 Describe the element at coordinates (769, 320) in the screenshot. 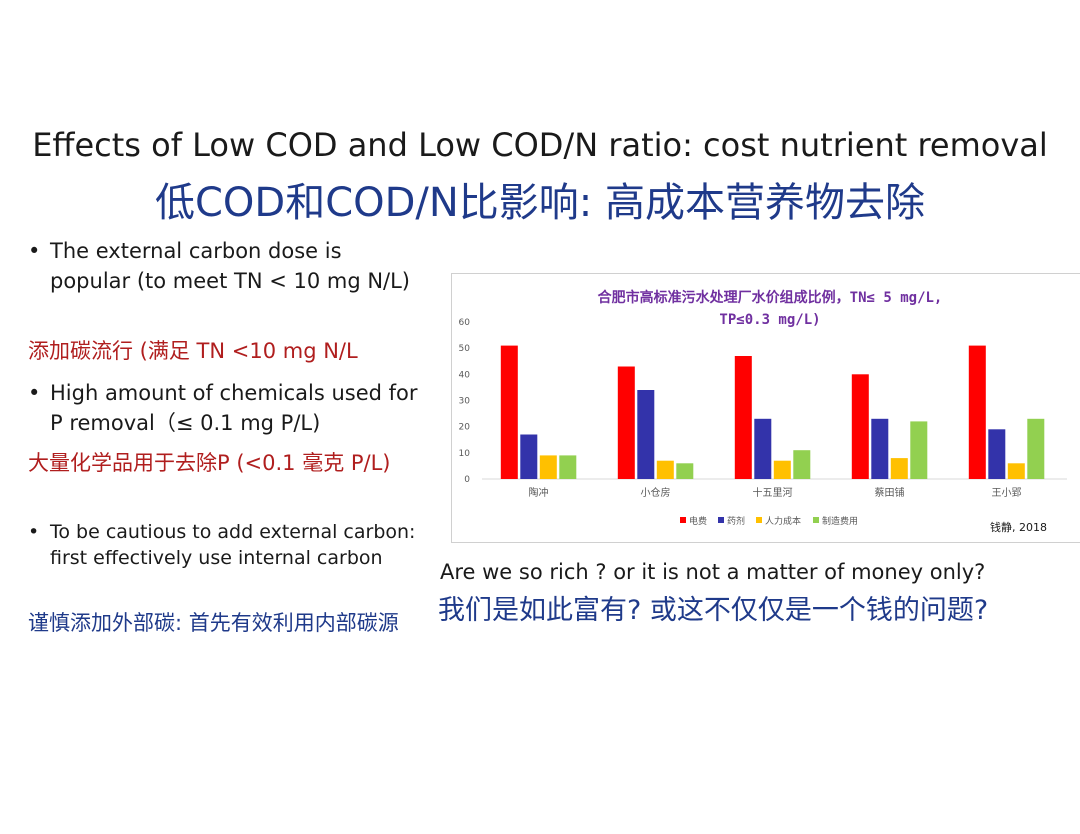

I see `chart-title-line-2: TP≤0.3 mg/L)` at that location.